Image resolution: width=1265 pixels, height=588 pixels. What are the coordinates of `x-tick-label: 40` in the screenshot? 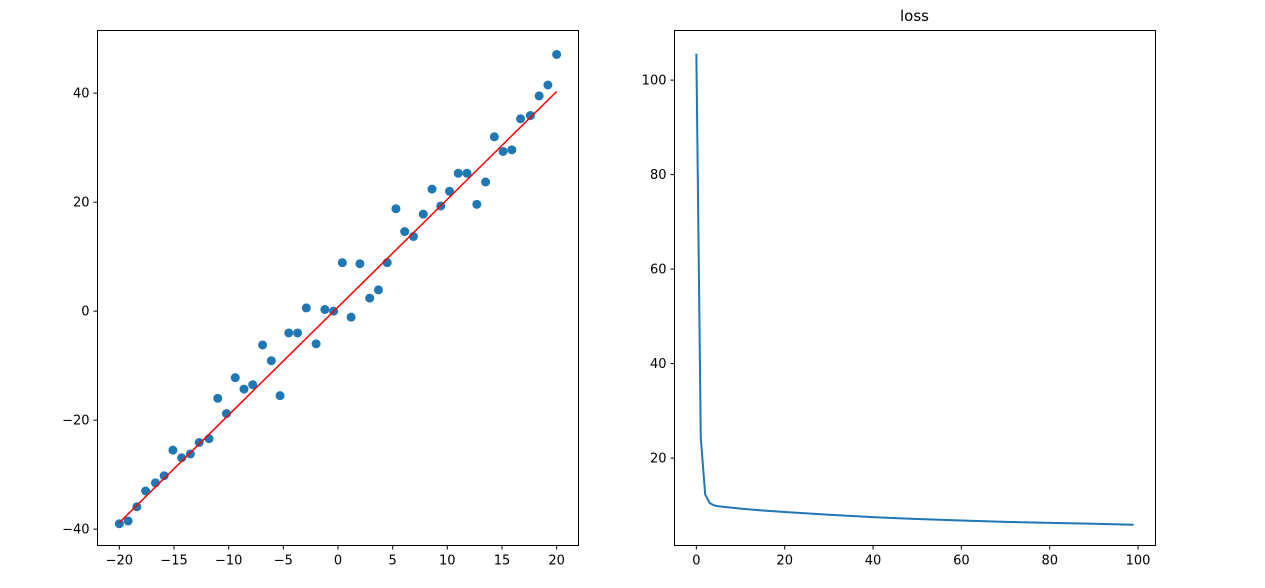 It's located at (873, 561).